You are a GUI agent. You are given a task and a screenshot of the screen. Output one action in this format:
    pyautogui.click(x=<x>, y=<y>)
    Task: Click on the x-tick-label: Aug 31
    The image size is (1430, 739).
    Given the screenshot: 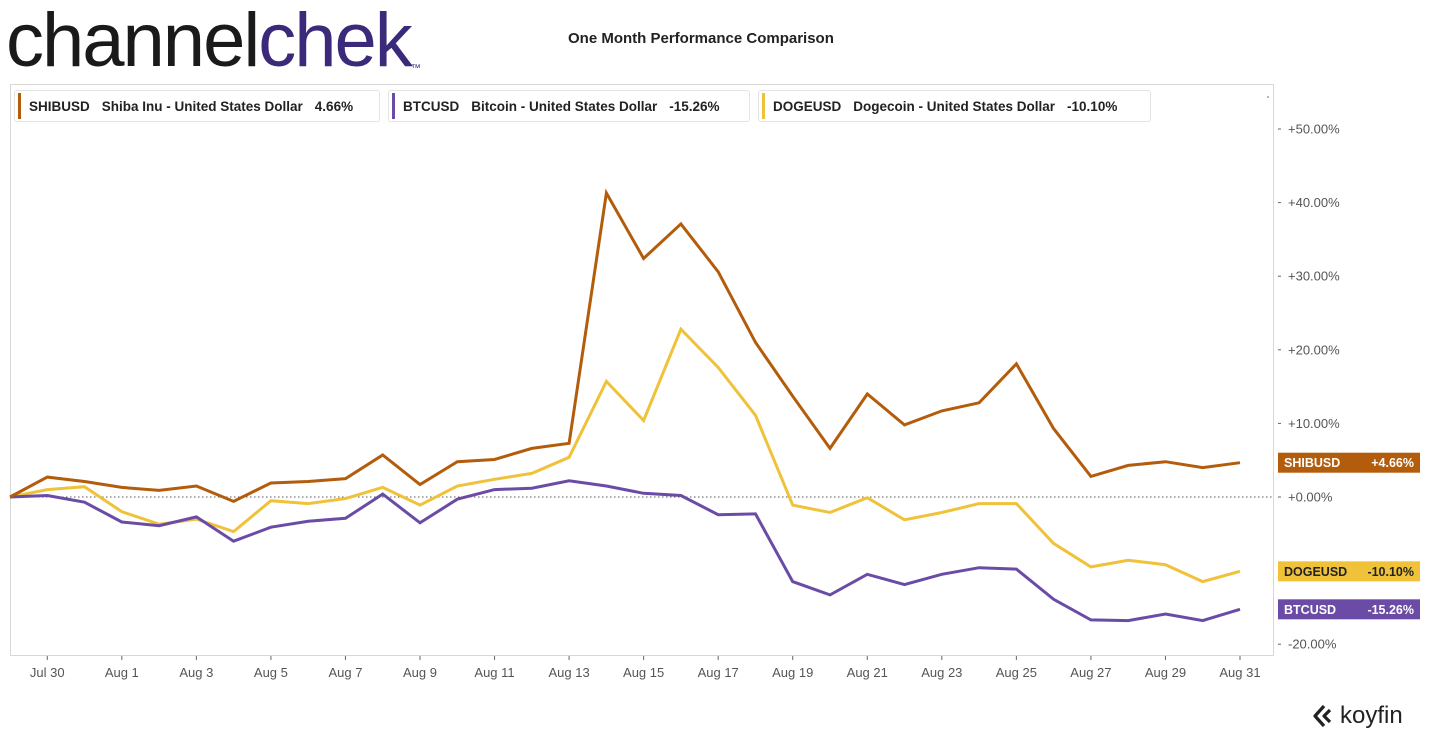 What is the action you would take?
    pyautogui.click(x=1239, y=672)
    